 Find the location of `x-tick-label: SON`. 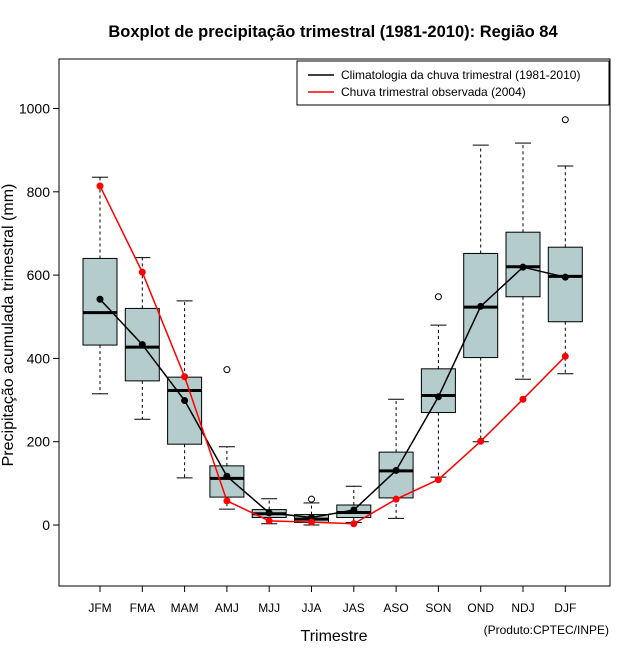

x-tick-label: SON is located at coordinates (438, 608).